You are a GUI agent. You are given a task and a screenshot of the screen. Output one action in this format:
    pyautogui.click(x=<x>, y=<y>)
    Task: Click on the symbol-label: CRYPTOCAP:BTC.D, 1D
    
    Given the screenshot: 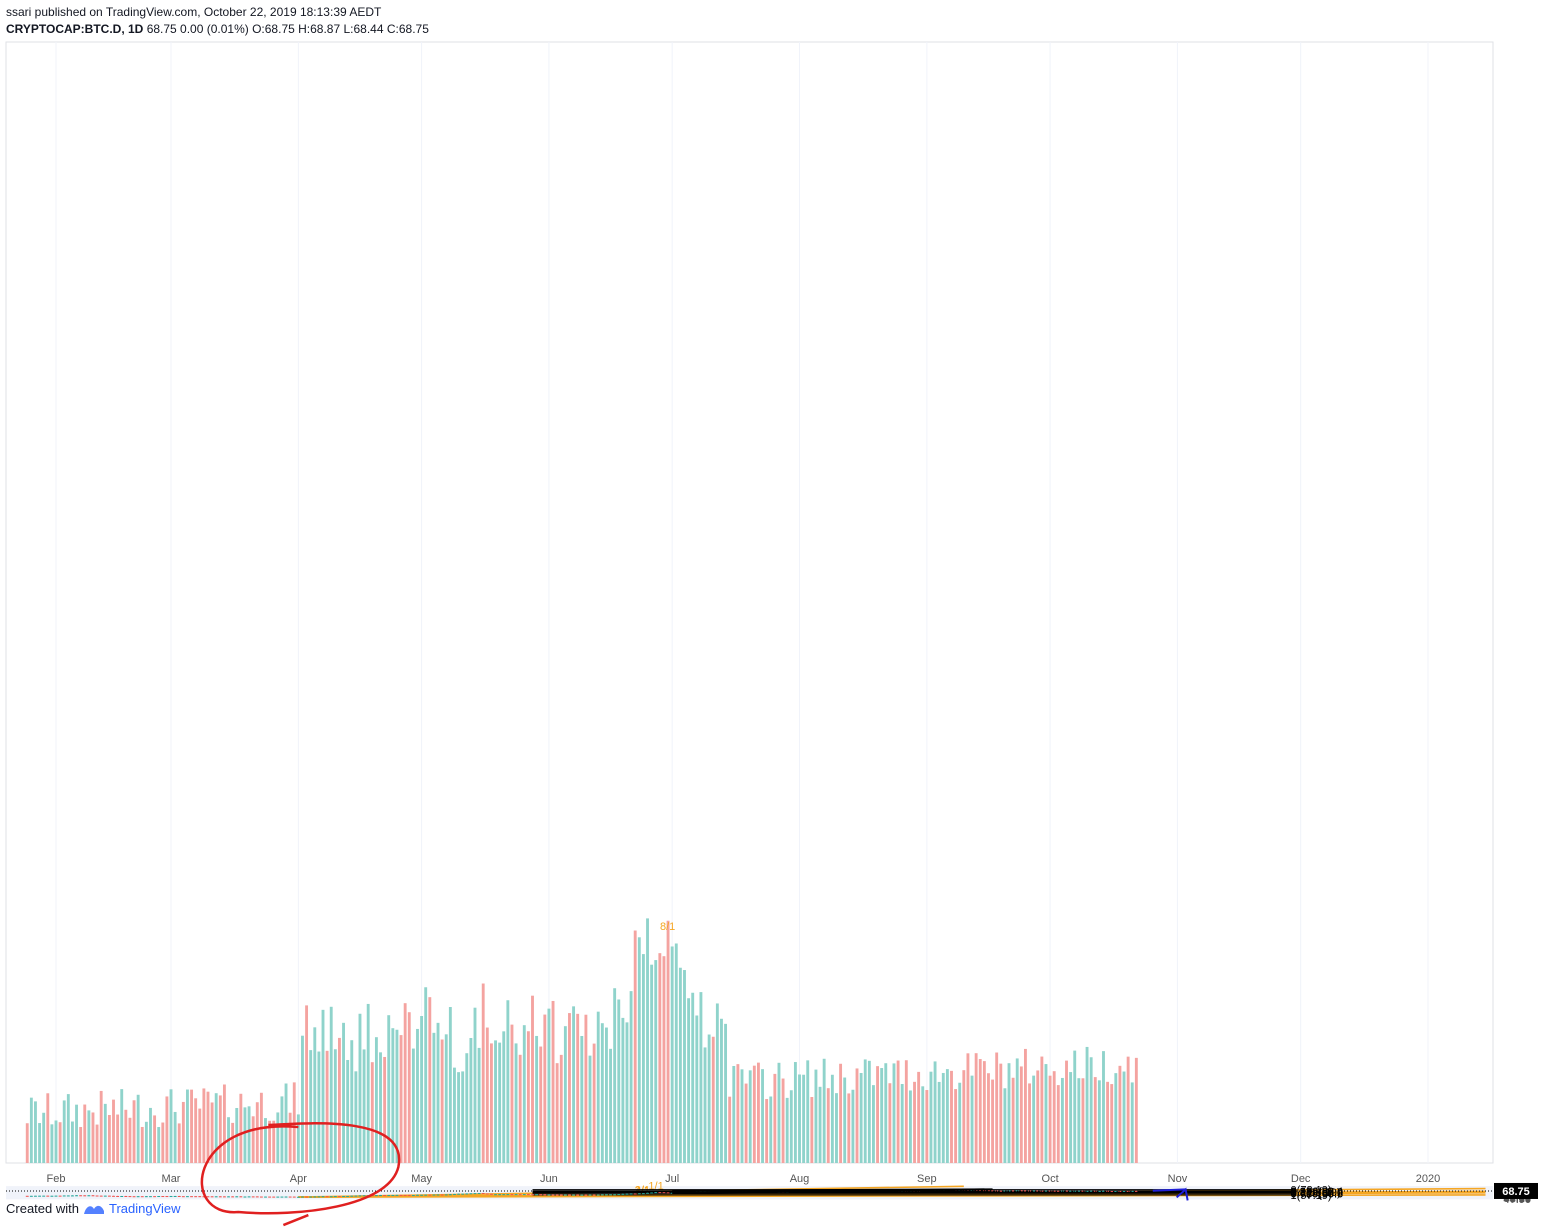 What is the action you would take?
    pyautogui.click(x=75, y=29)
    